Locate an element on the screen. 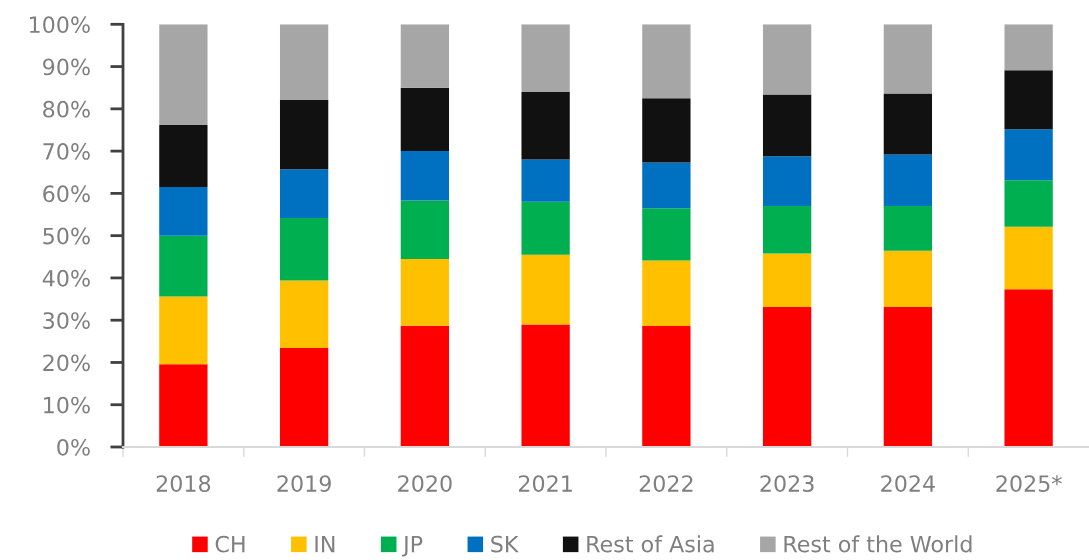 This screenshot has width=1089, height=560. y-tick-label: 80% is located at coordinates (66, 109).